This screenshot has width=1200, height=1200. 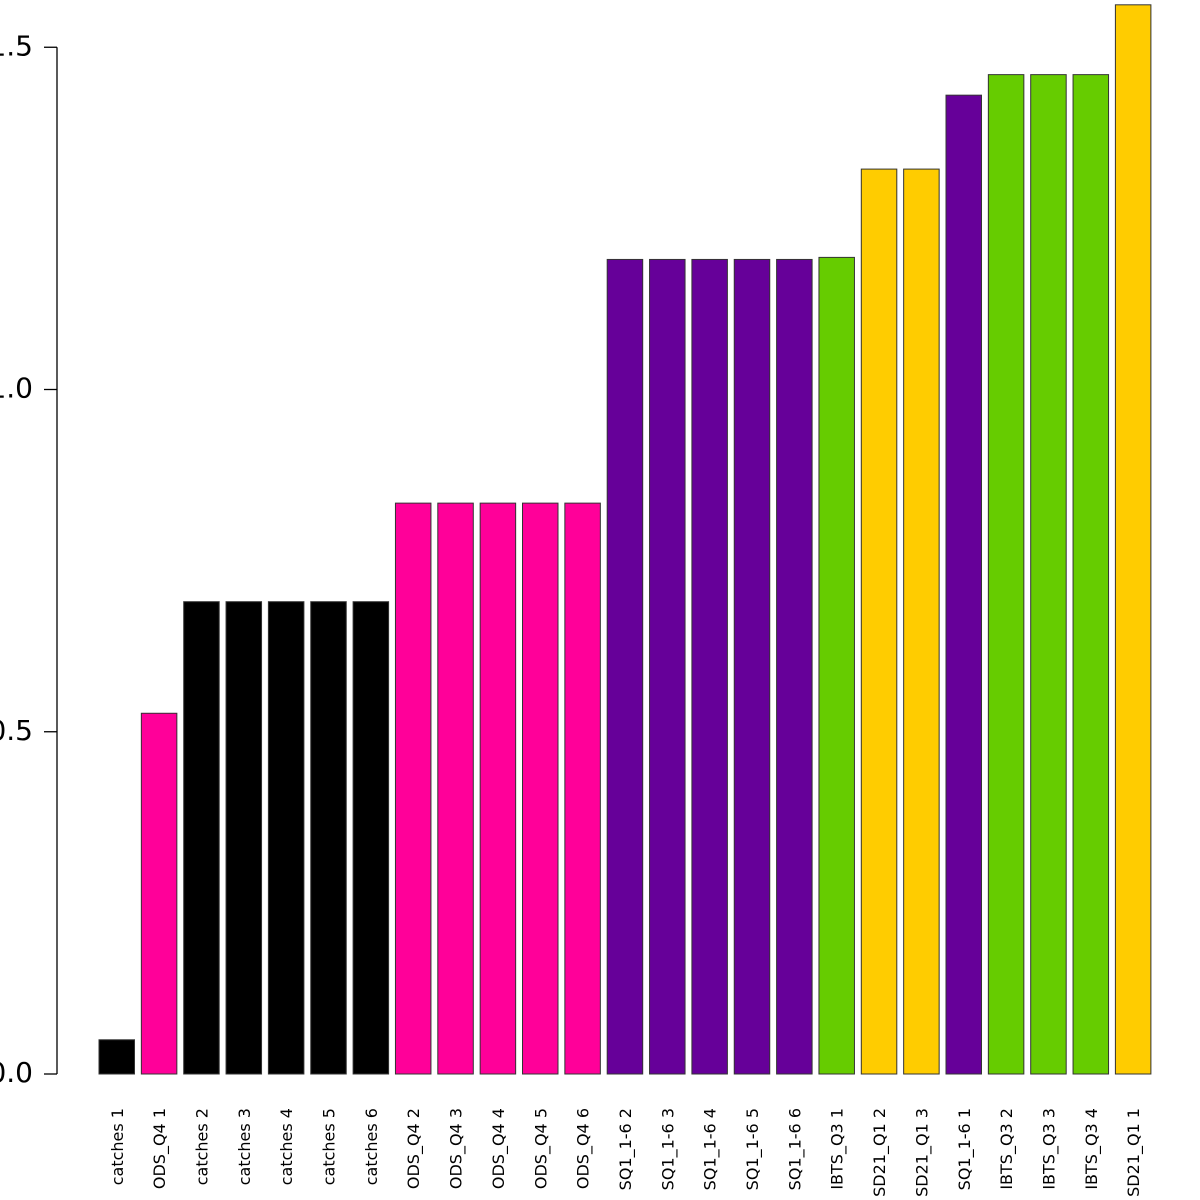 What do you see at coordinates (457, 1148) in the screenshot?
I see `x-tick-label: ODS_Q4 3` at bounding box center [457, 1148].